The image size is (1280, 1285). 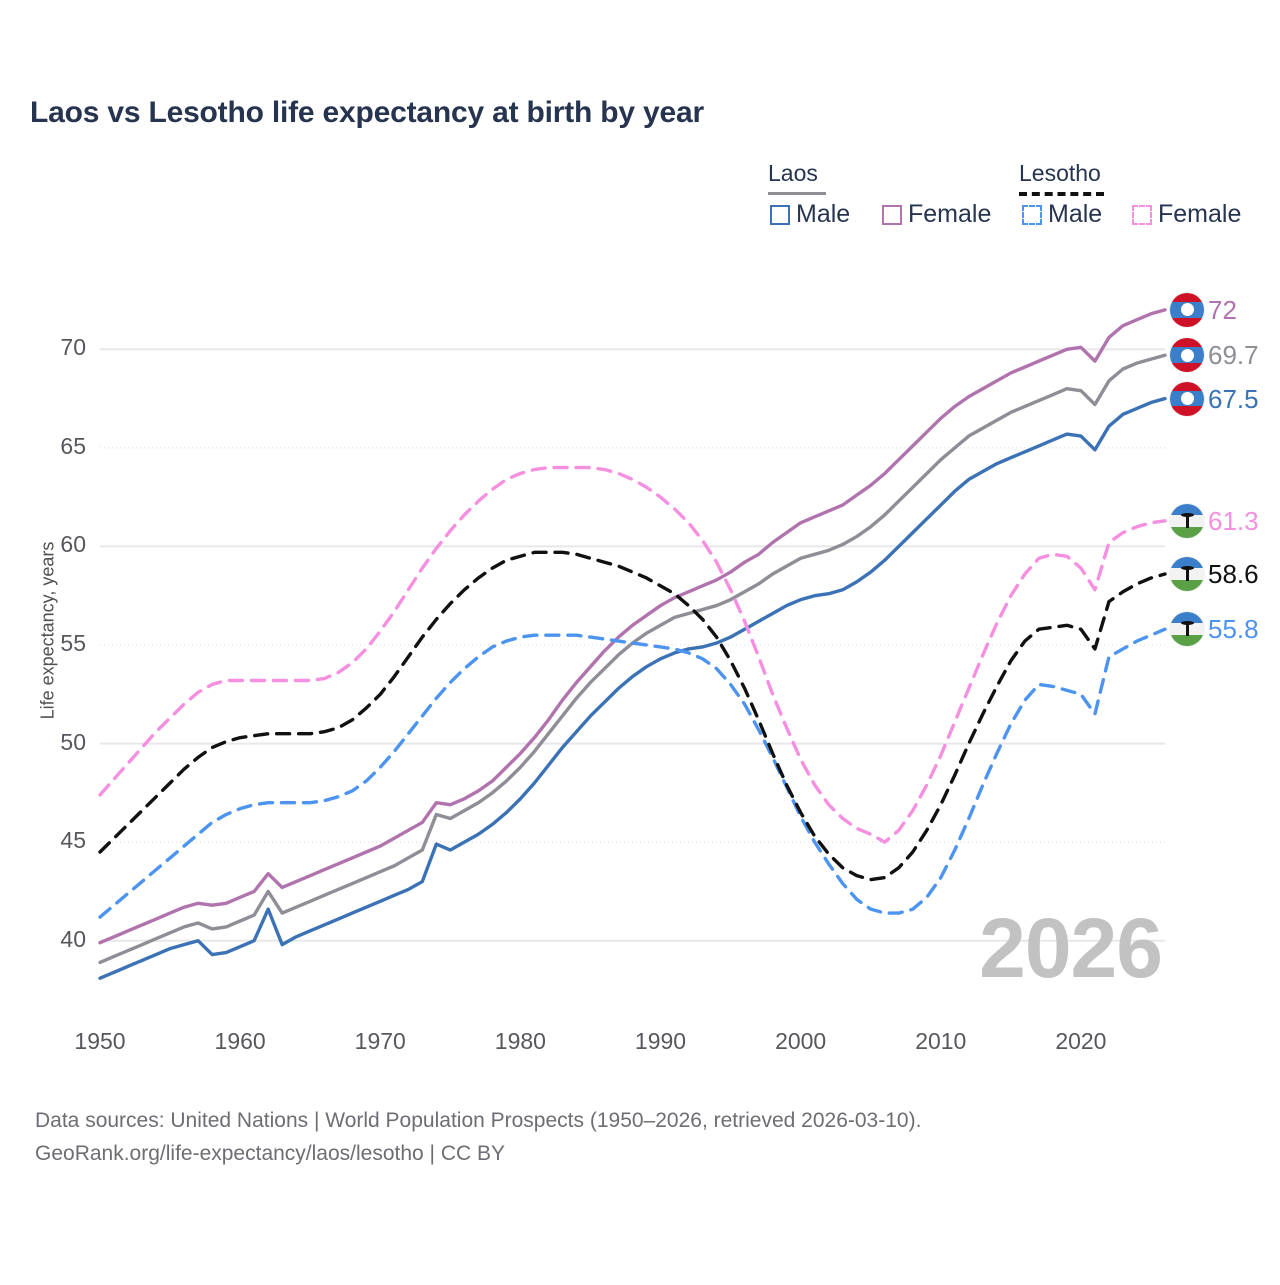 I want to click on y-tick-label: 55, so click(x=73, y=643).